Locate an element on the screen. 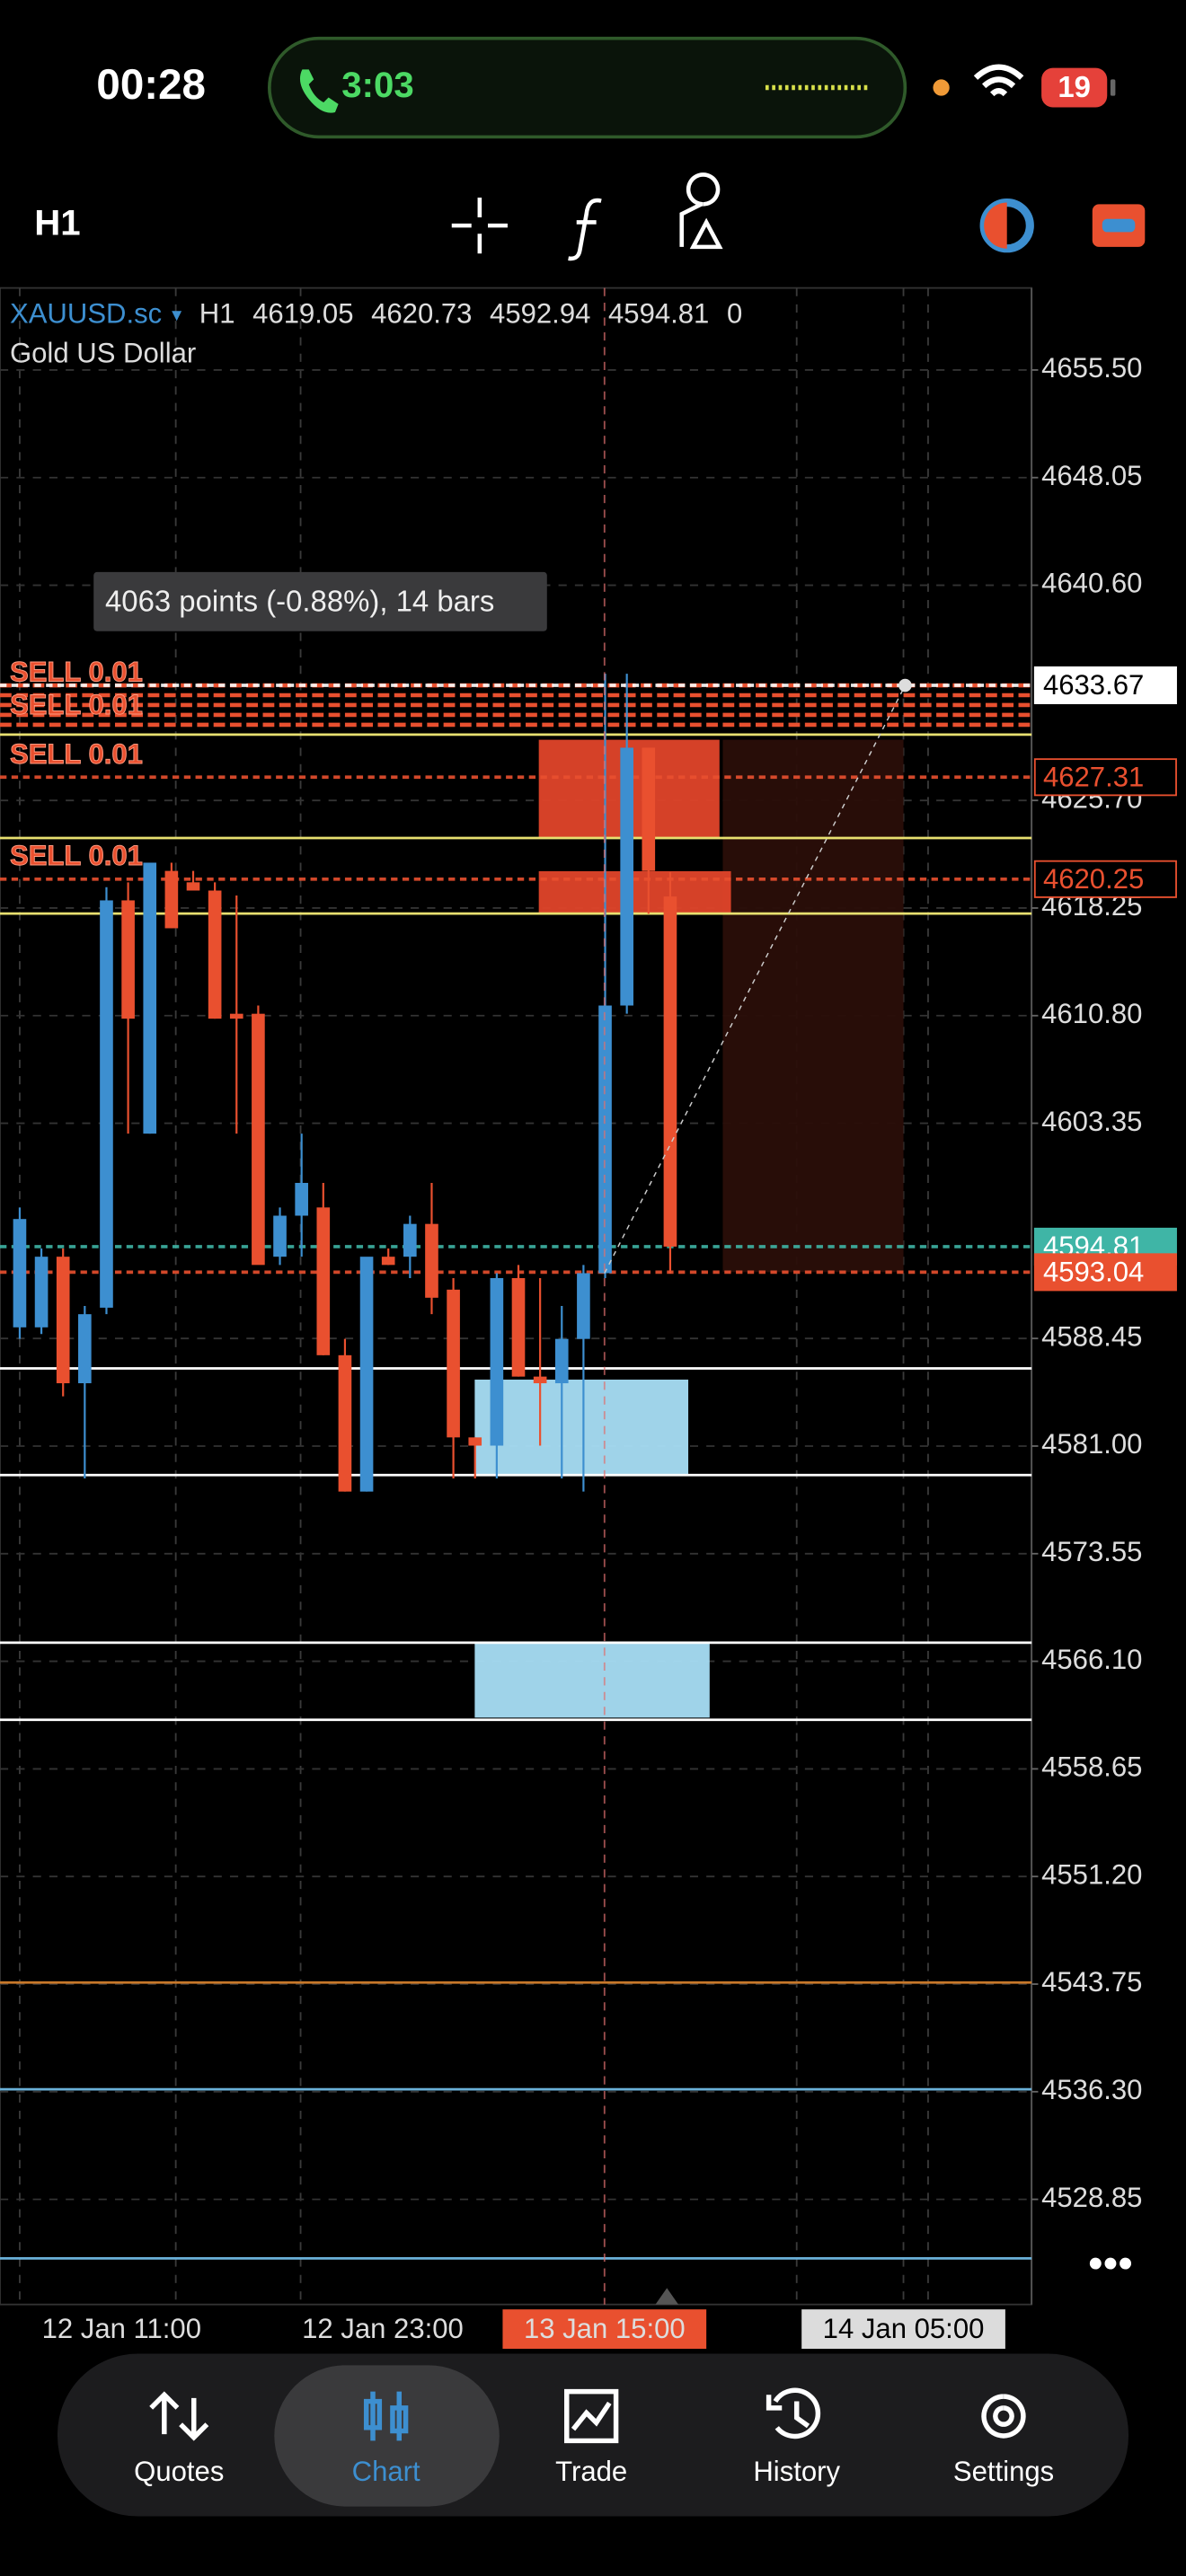 Image resolution: width=1186 pixels, height=2576 pixels. y-tick-label: 4648.05 is located at coordinates (1091, 475).